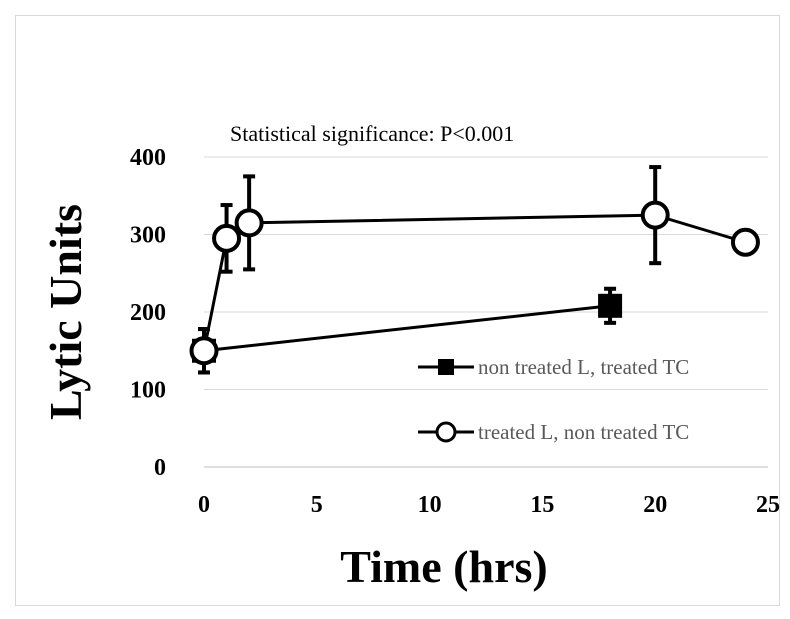 The height and width of the screenshot is (619, 790). What do you see at coordinates (655, 505) in the screenshot?
I see `x-tick-label: 20` at bounding box center [655, 505].